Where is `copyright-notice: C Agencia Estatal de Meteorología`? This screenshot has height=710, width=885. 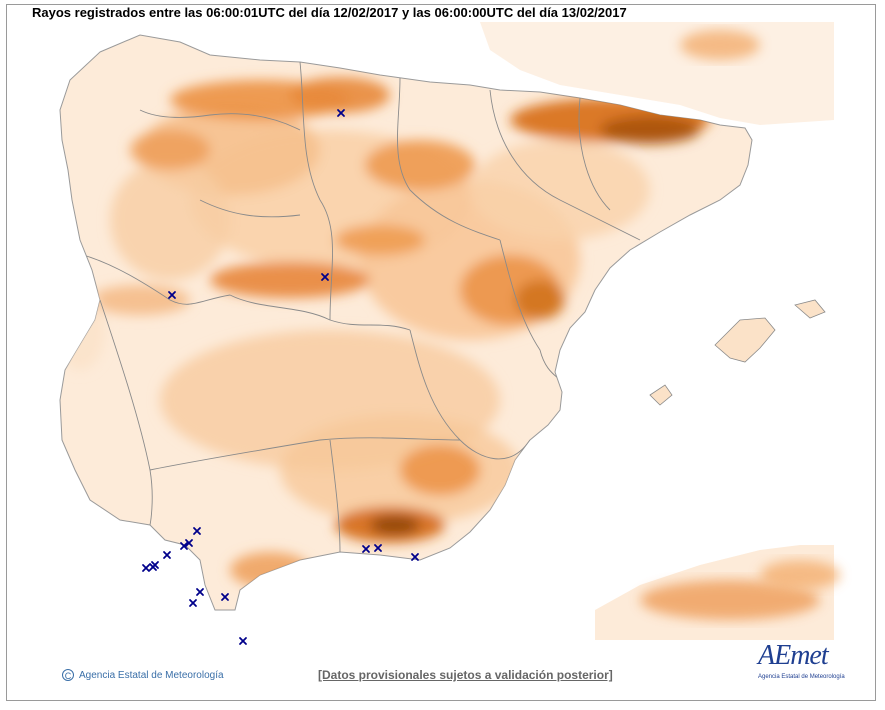
copyright-notice: C Agencia Estatal de Meteorología is located at coordinates (143, 675).